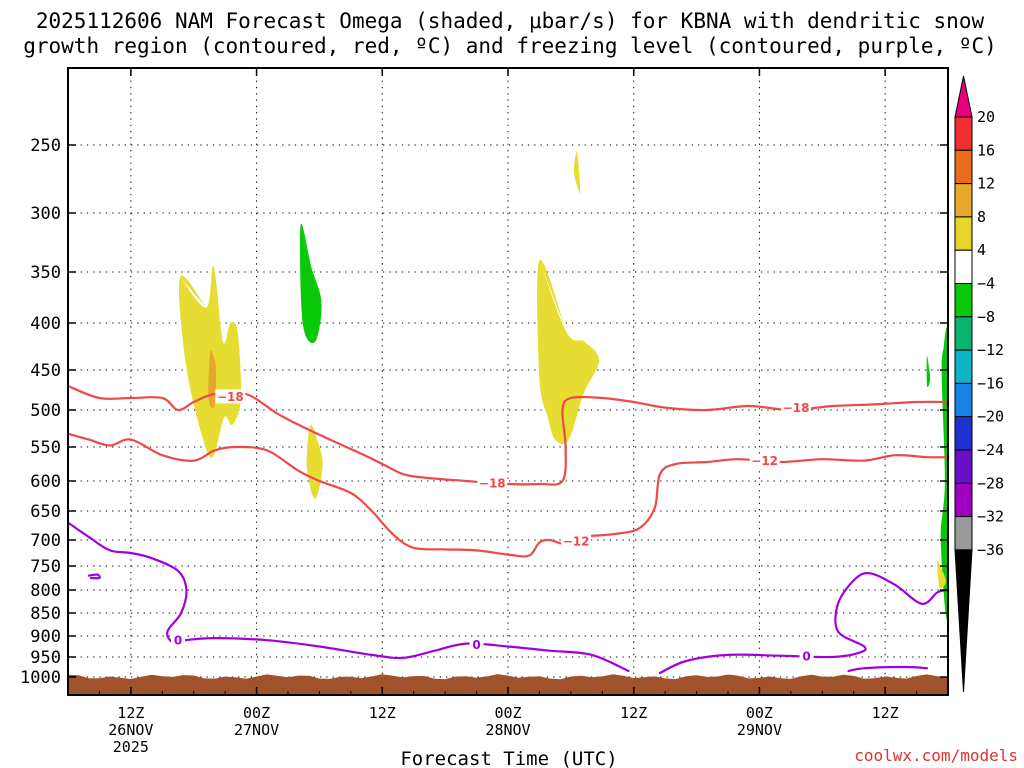  I want to click on colorbar-label: −4, so click(986, 284).